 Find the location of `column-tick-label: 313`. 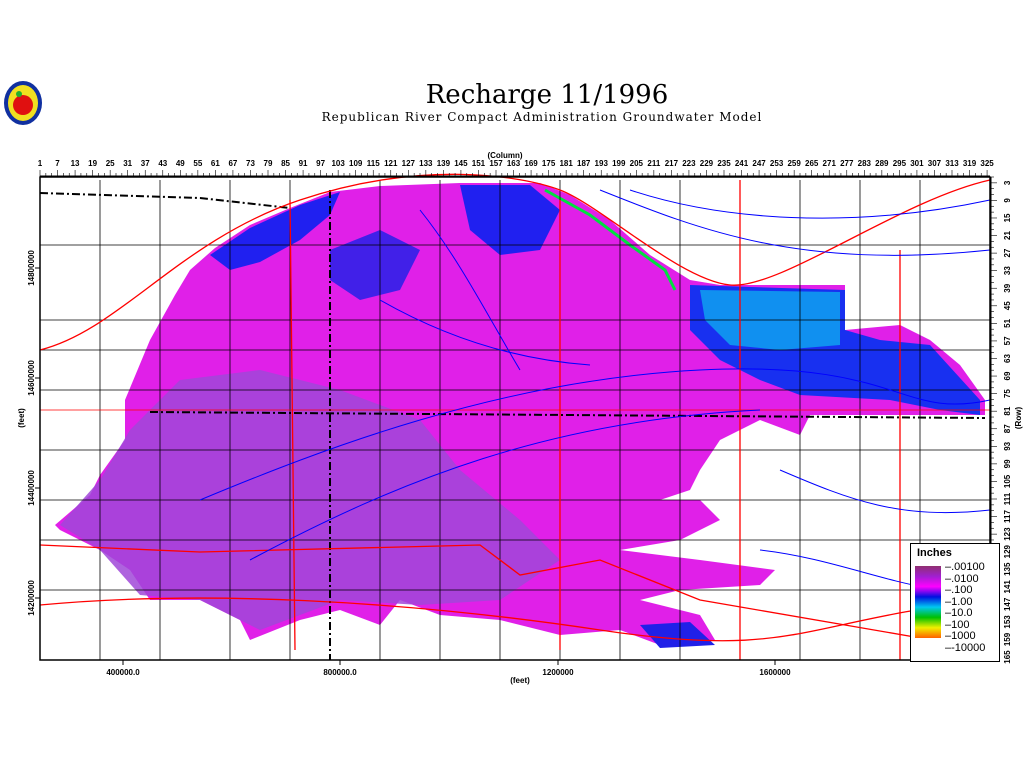

column-tick-label: 313 is located at coordinates (952, 163).